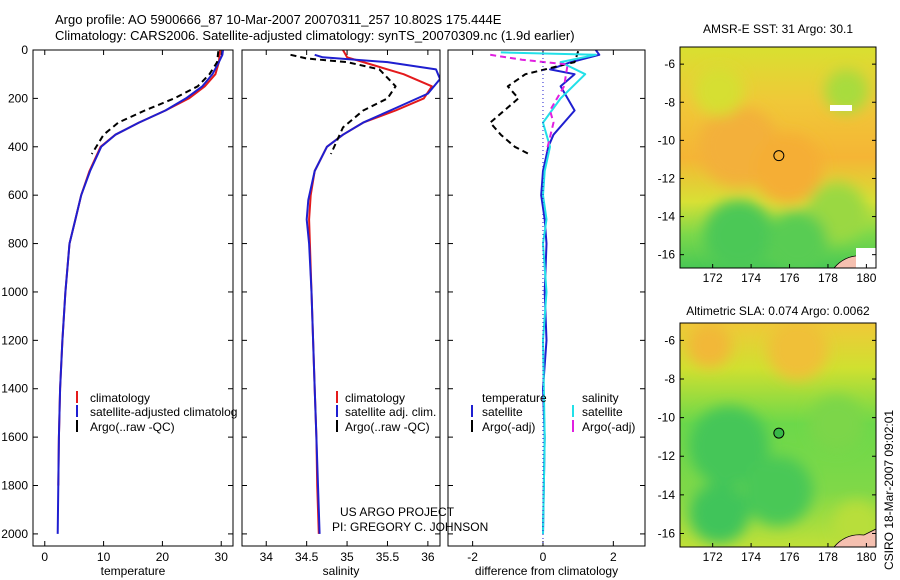 The height and width of the screenshot is (580, 900). Describe the element at coordinates (18, 147) in the screenshot. I see `y-tick-label: 400` at that location.